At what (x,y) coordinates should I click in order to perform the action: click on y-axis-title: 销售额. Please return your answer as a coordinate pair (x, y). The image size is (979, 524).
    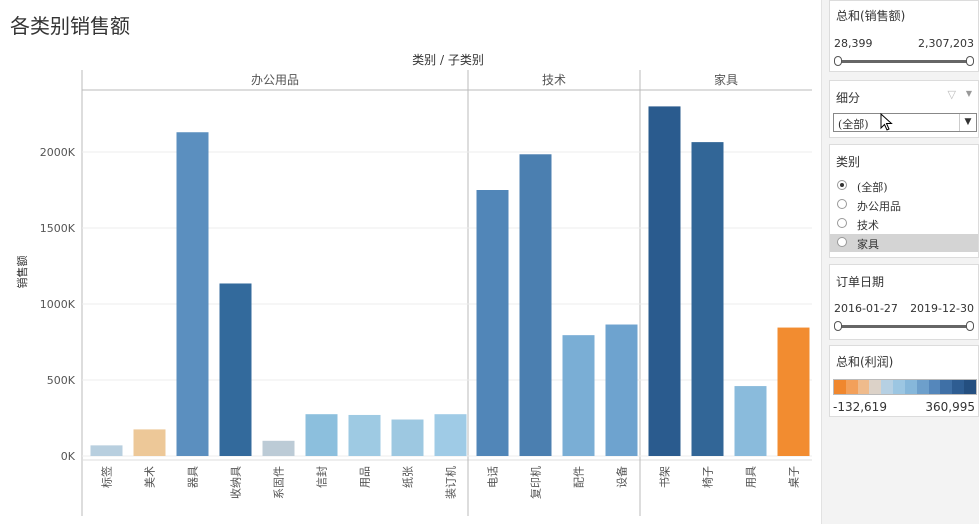
    Looking at the image, I should click on (22, 272).